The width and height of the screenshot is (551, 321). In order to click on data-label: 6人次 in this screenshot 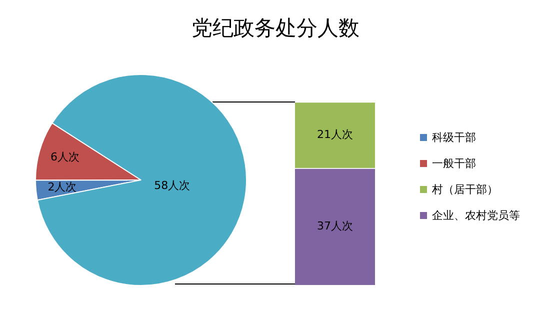, I will do `click(65, 157)`.